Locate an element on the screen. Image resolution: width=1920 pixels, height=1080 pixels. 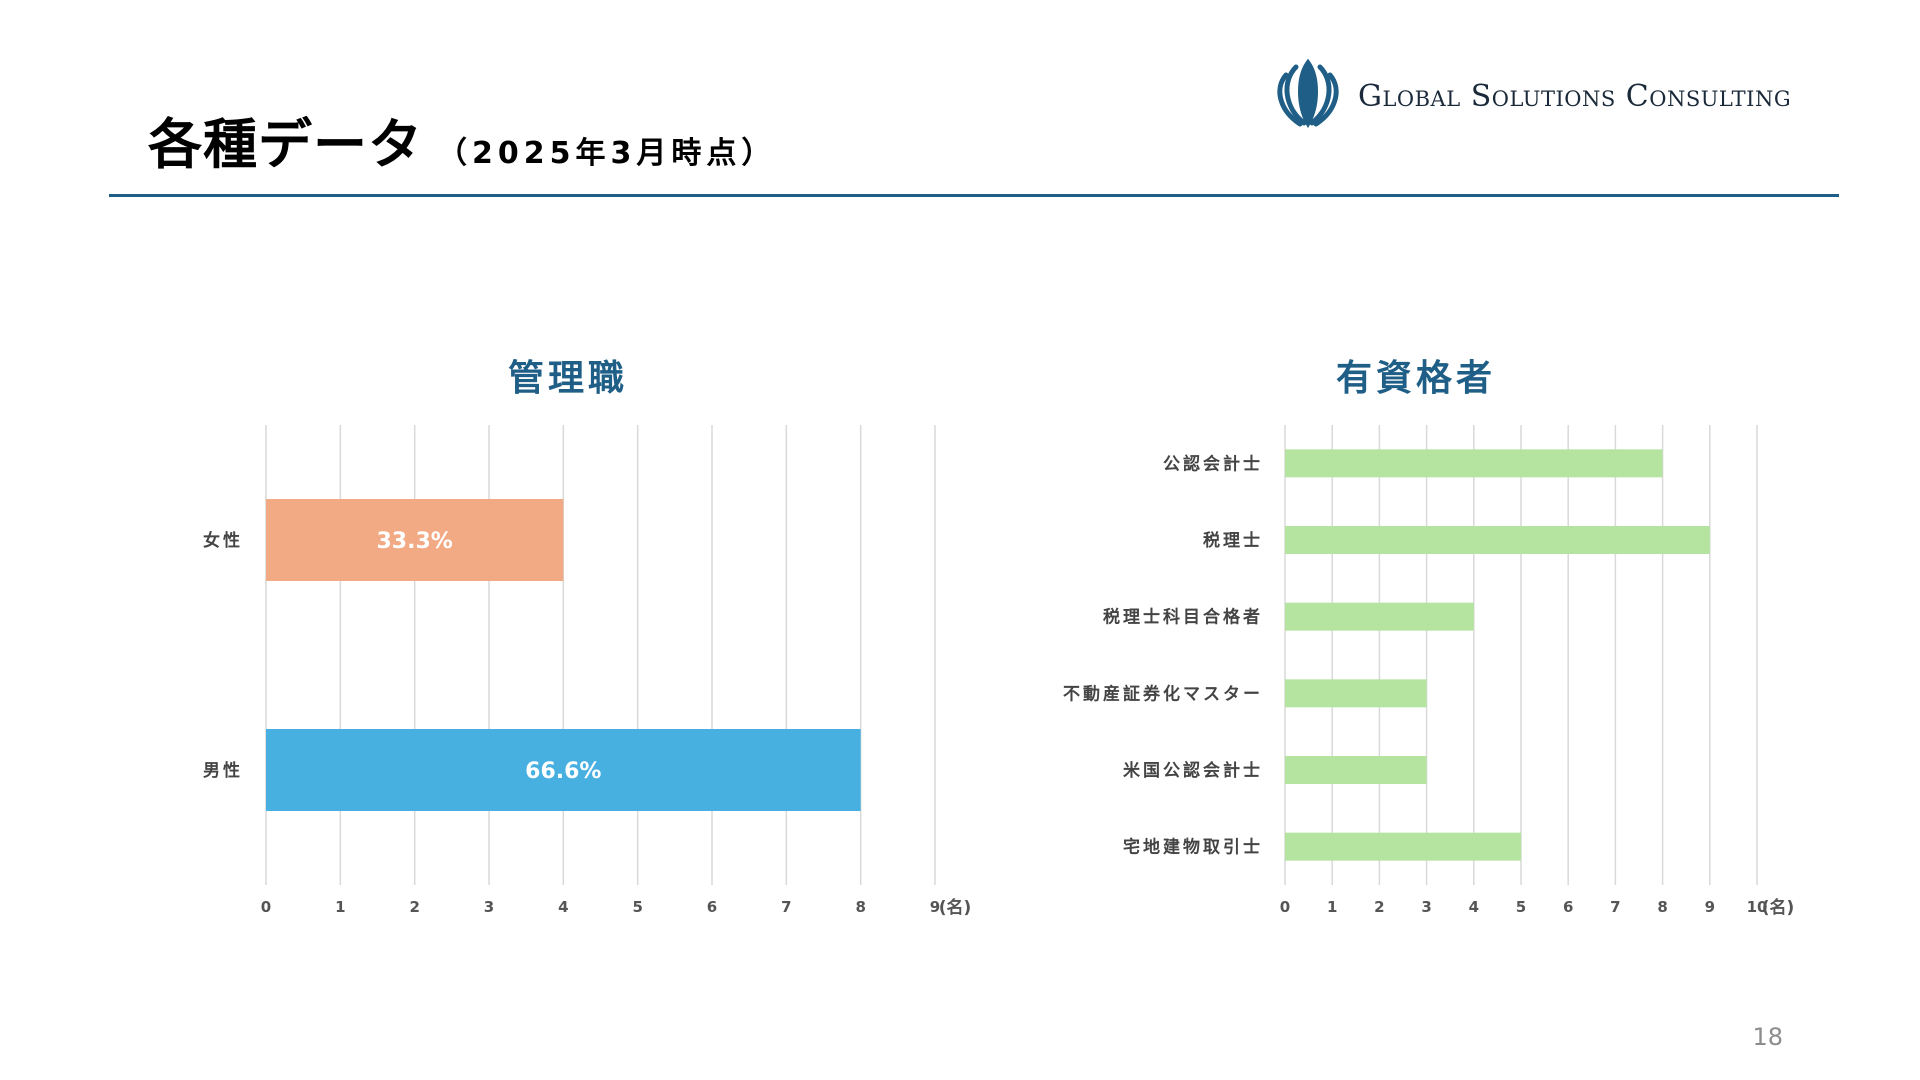
page-title: 各種データ （2025年3月時点） is located at coordinates (462, 145).